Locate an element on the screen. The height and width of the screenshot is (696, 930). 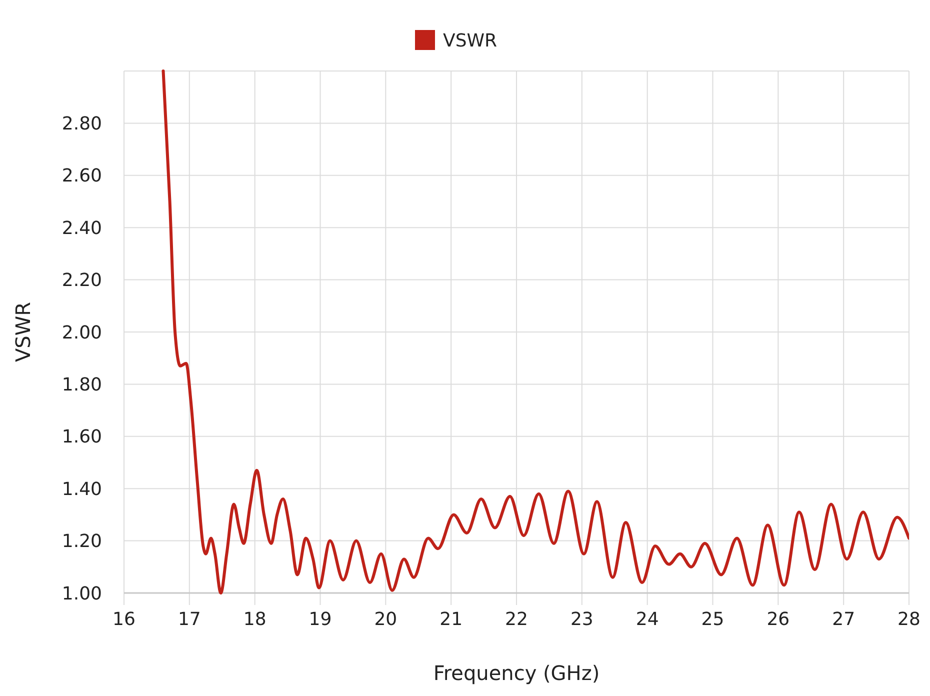
y-tick-label: 2.40 is located at coordinates (82, 228).